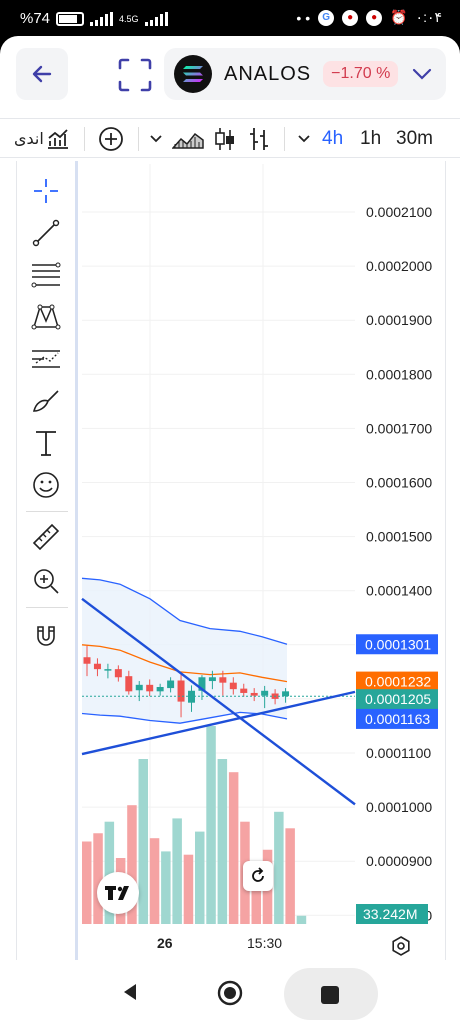 The width and height of the screenshot is (460, 1024). I want to click on indicators-label: اندی, so click(29, 139).